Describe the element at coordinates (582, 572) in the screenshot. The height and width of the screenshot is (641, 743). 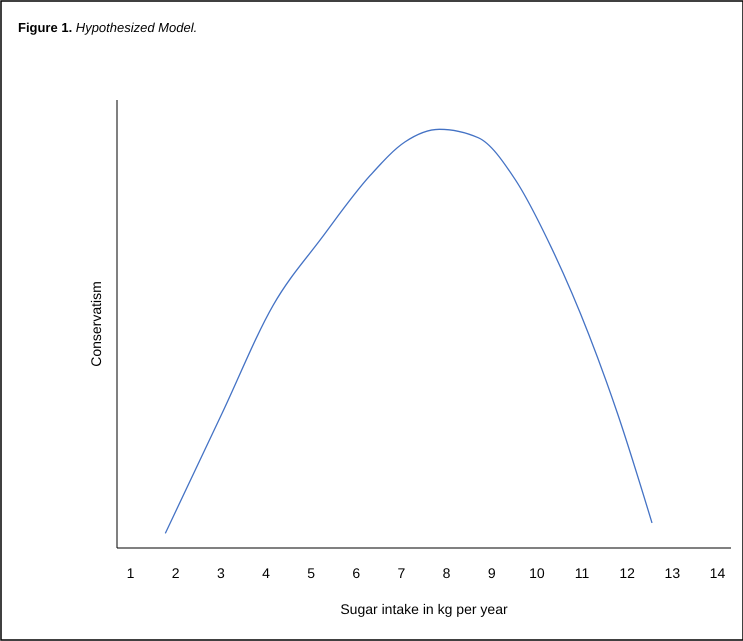
I see `x-tick-label: 11` at that location.